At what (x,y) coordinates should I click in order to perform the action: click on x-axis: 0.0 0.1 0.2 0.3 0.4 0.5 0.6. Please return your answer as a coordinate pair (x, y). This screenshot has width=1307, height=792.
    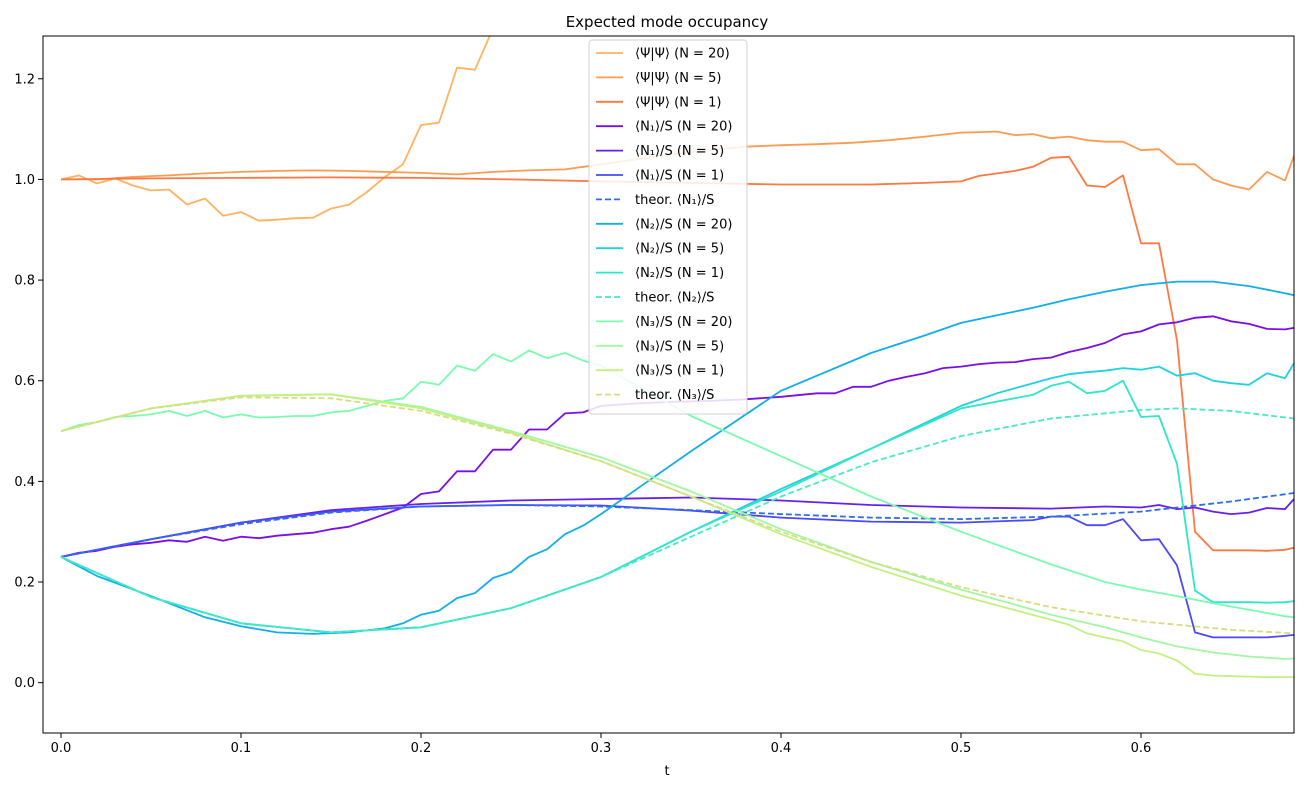
    Looking at the image, I should click on (601, 744).